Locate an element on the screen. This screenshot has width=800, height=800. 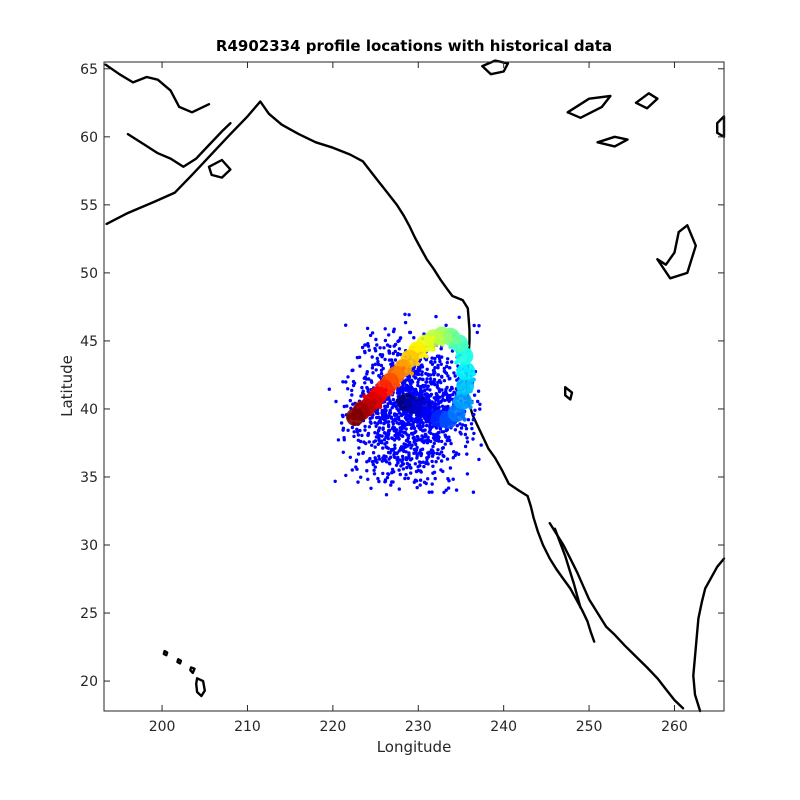
y-axis-label: Latitude is located at coordinates (67, 386).